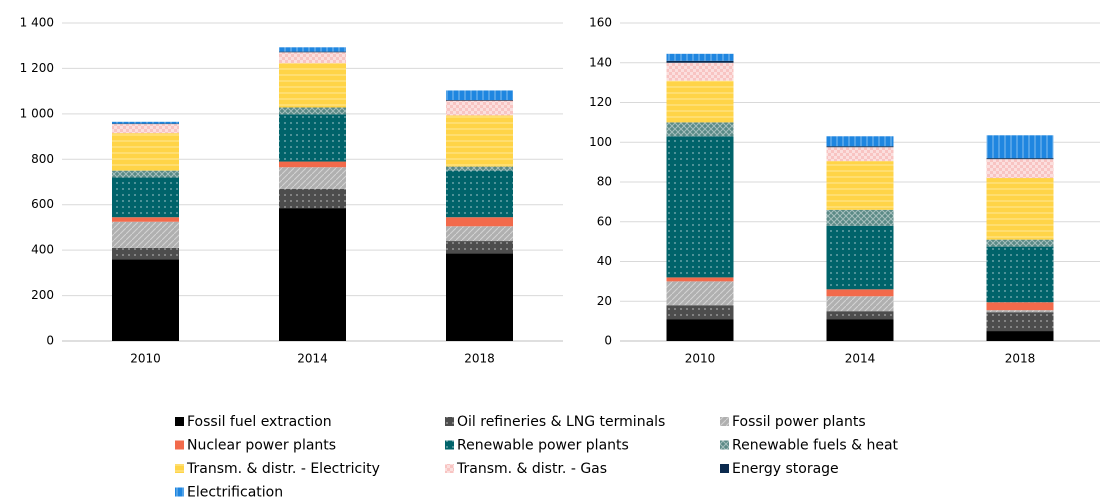 Image resolution: width=1102 pixels, height=502 pixels. I want to click on y-tick-label: 100, so click(600, 142).